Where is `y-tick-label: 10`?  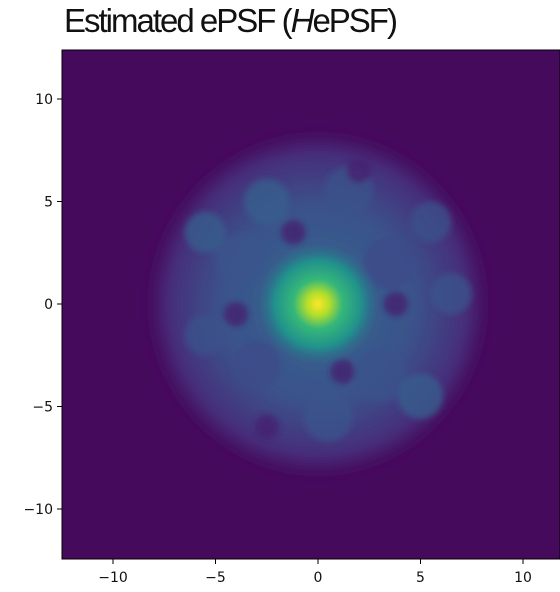 y-tick-label: 10 is located at coordinates (44, 100).